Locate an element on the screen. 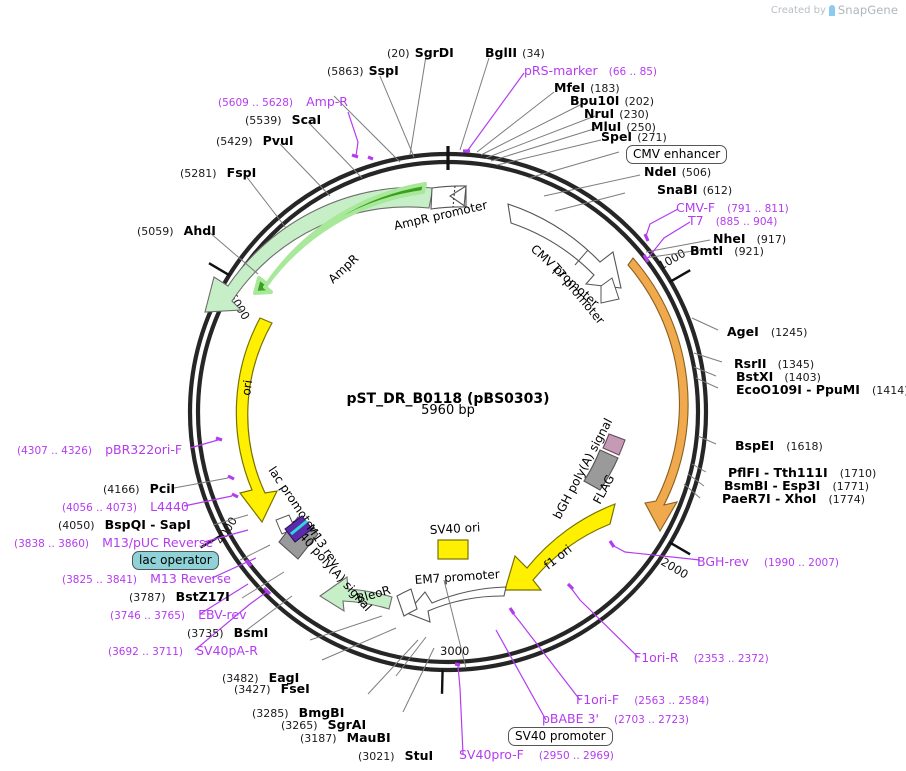 The image size is (906, 771). enzyme-name: AhdI is located at coordinates (199, 230).